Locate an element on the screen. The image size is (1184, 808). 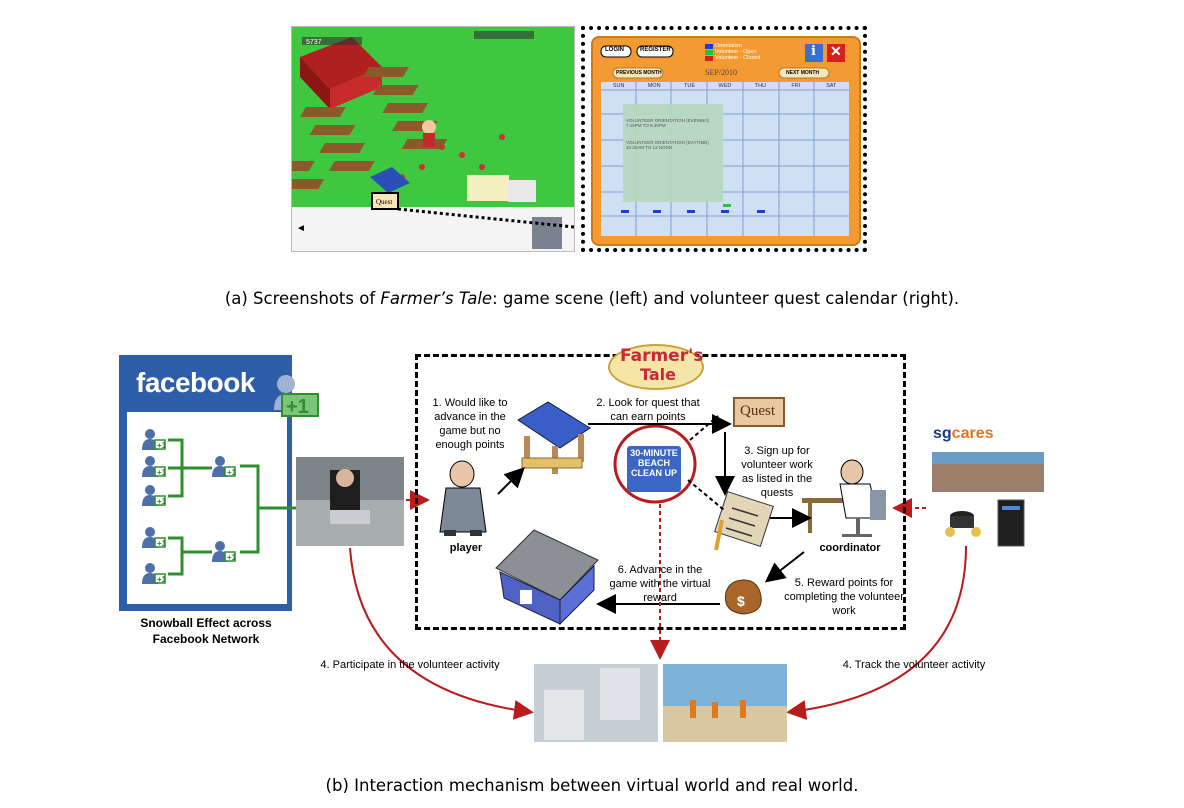
quest-scroll-icon is located at coordinates (759, 412).